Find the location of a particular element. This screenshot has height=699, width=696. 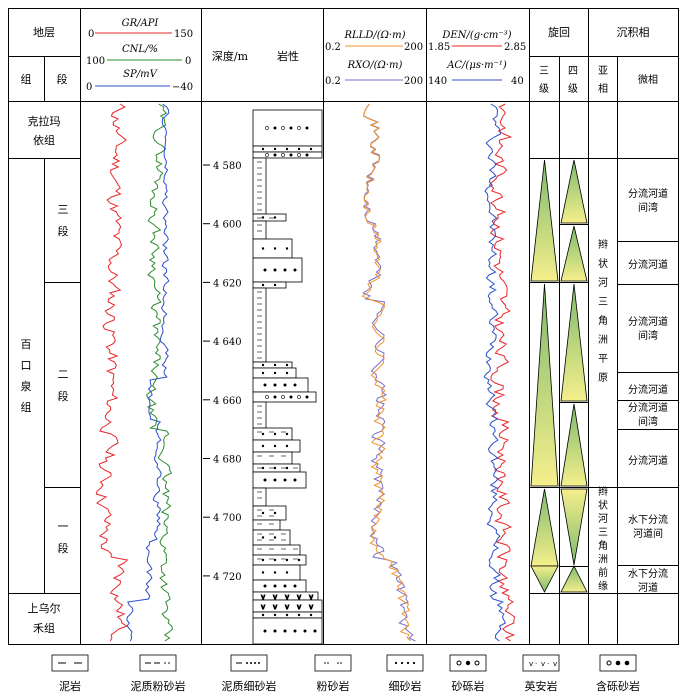

rlld-max: 200 is located at coordinates (413, 47).